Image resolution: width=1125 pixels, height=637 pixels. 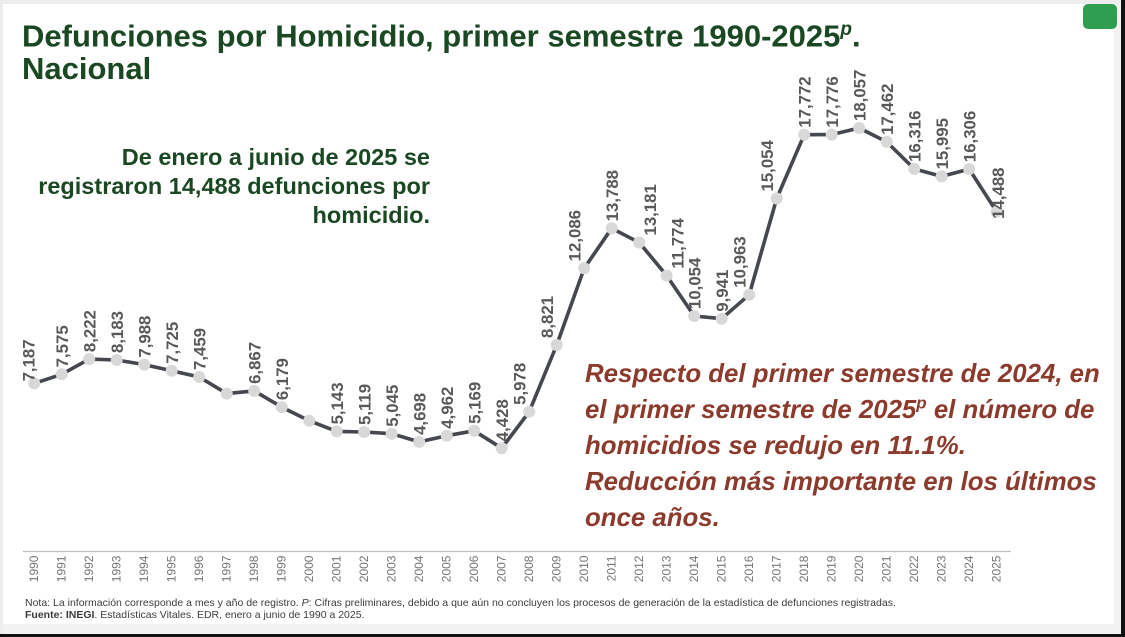 What do you see at coordinates (447, 408) in the screenshot?
I see `svg-text: 4,962` at bounding box center [447, 408].